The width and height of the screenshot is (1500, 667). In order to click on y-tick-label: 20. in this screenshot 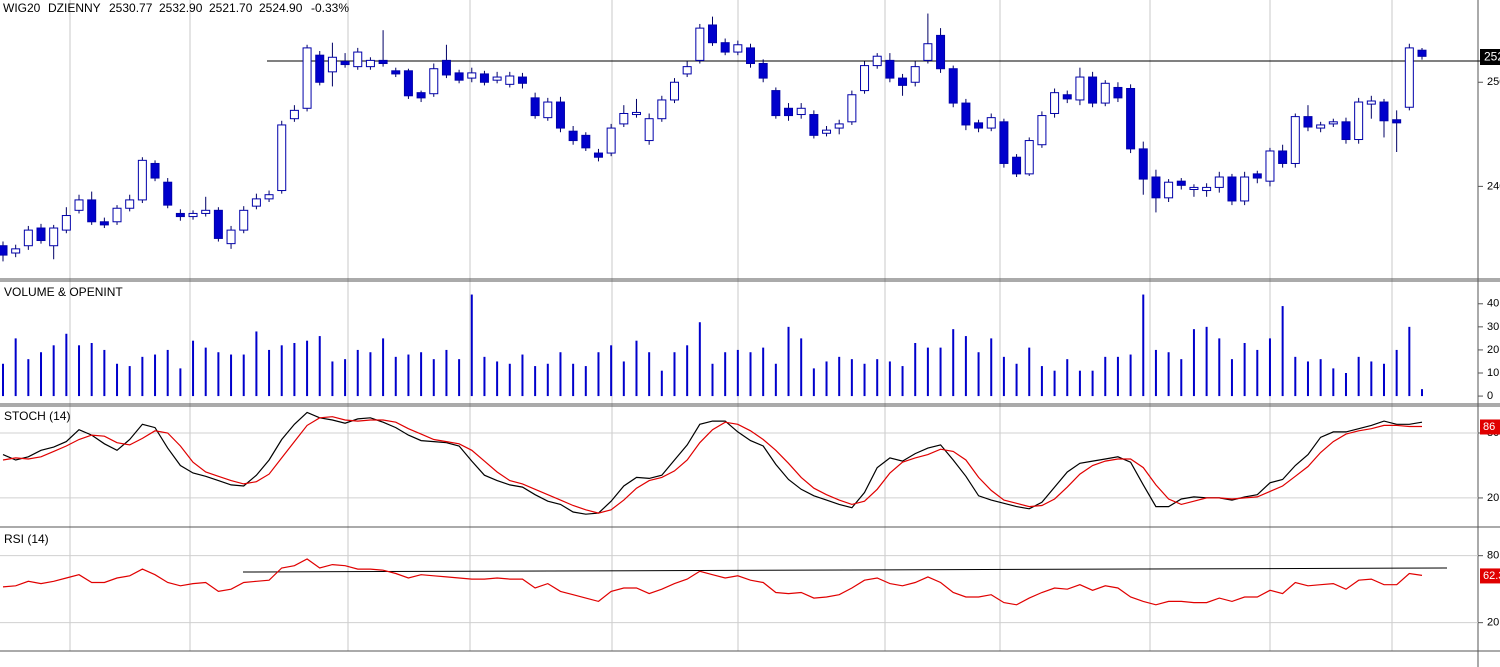, I will do `click(1493, 350)`.